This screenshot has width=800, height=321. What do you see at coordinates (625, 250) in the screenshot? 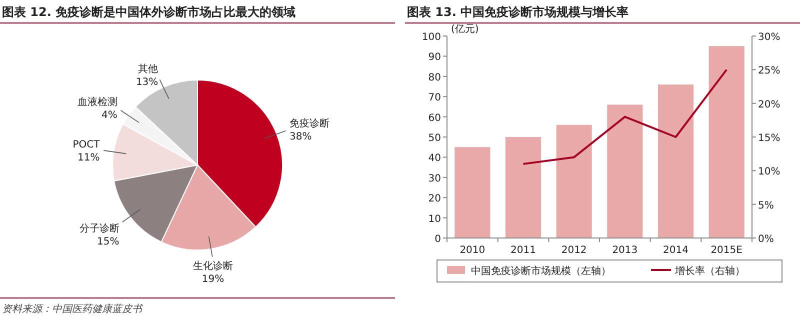
I see `x-tick-label: 2013` at bounding box center [625, 250].